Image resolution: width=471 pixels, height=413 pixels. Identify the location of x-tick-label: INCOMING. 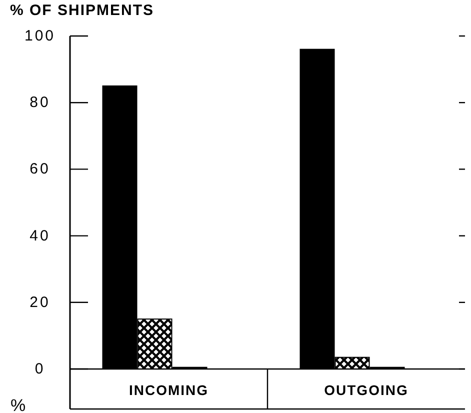
(168, 390).